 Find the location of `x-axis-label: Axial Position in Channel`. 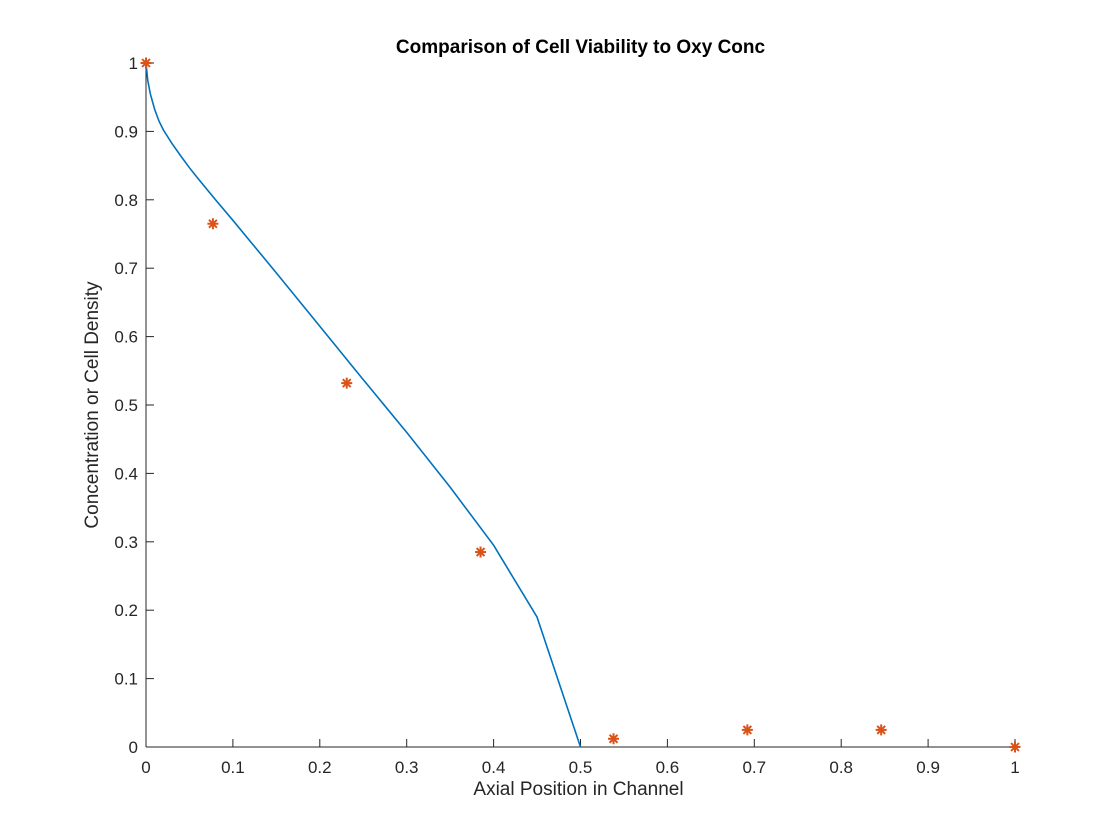

x-axis-label: Axial Position in Channel is located at coordinates (578, 789).